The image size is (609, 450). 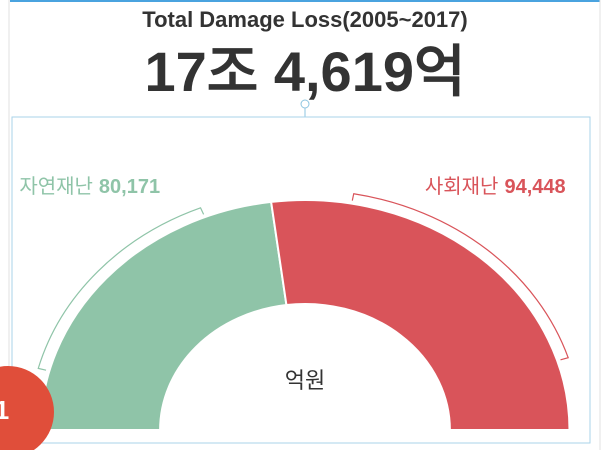 What do you see at coordinates (4, 410) in the screenshot?
I see `badge-label: 1` at bounding box center [4, 410].